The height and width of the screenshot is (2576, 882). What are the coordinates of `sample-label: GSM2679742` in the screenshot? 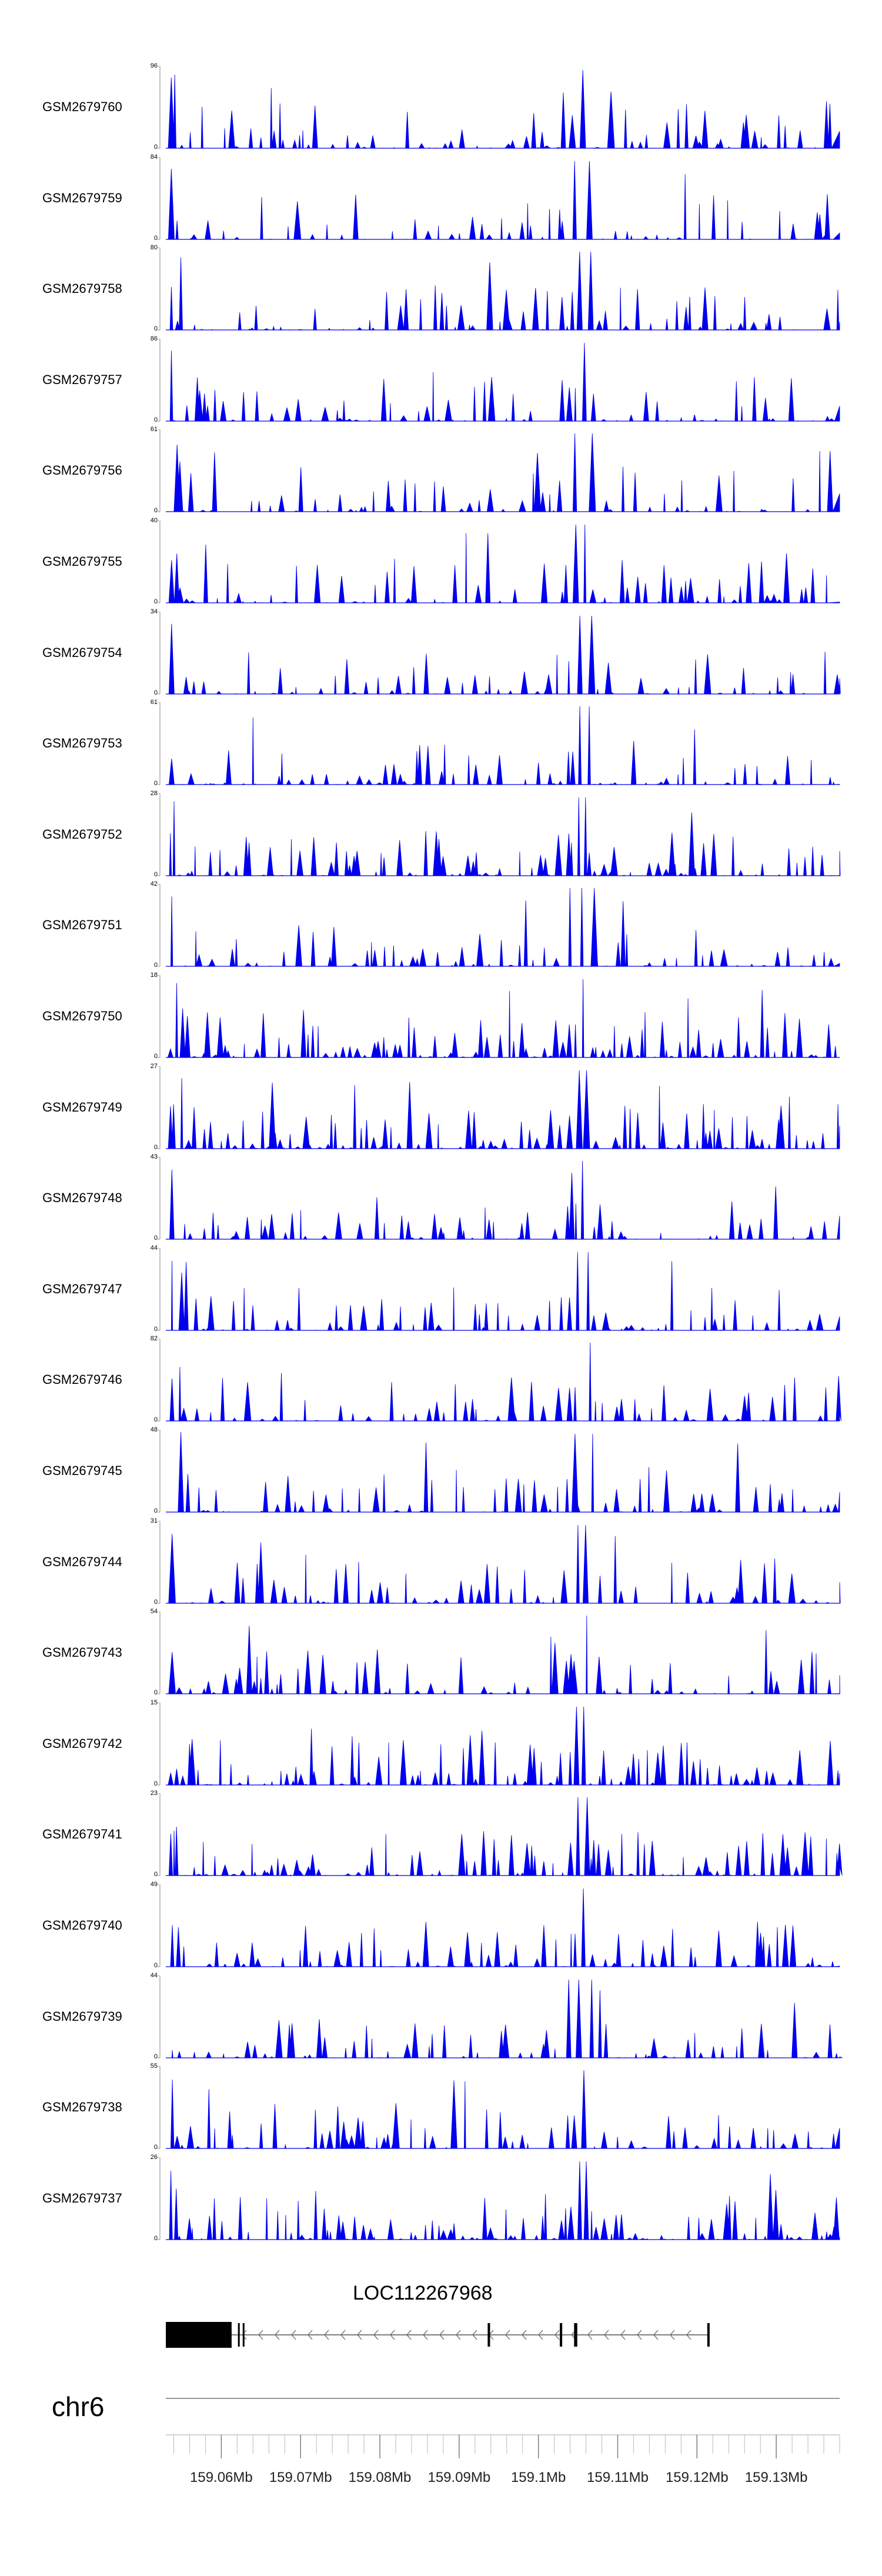 It's located at (82, 1743).